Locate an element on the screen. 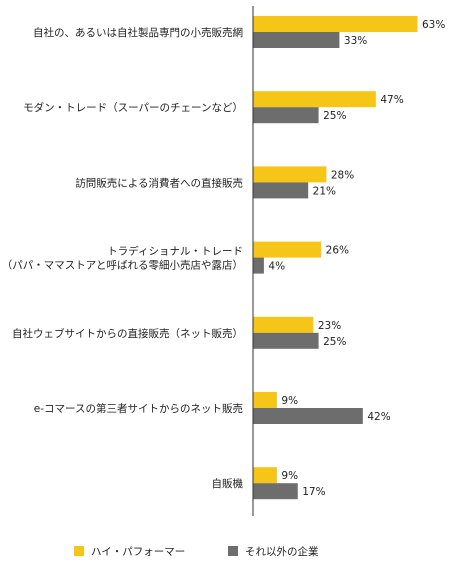 Image resolution: width=452 pixels, height=568 pixels. category-label-line: モダン・トレード（スーパーのチェーンなど） is located at coordinates (133, 107).